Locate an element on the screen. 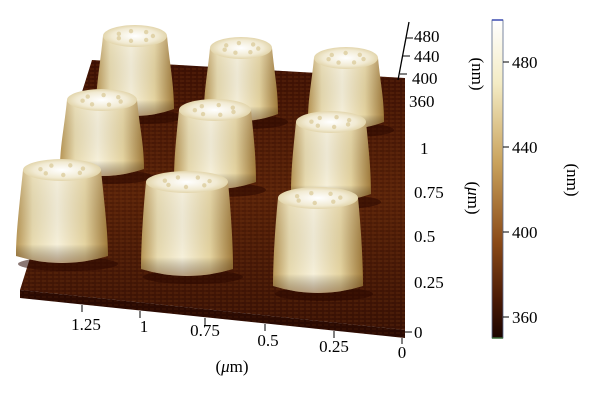 The image size is (600, 403). z-axis-unit: (nm) is located at coordinates (477, 73).